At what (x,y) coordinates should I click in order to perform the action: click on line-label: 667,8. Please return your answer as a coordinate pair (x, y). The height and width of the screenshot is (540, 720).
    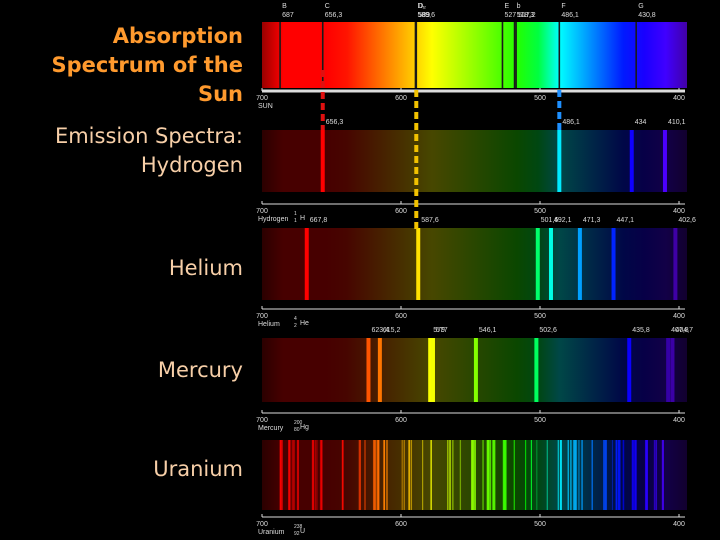
    Looking at the image, I should click on (319, 220).